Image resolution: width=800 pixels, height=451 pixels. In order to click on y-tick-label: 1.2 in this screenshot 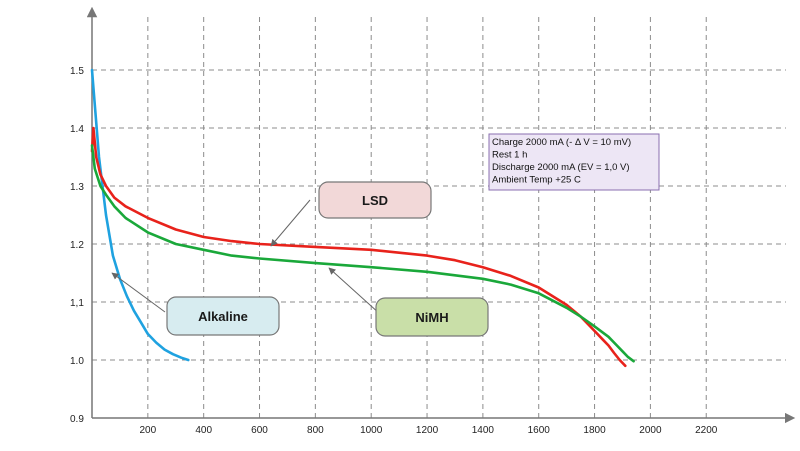, I will do `click(77, 245)`.